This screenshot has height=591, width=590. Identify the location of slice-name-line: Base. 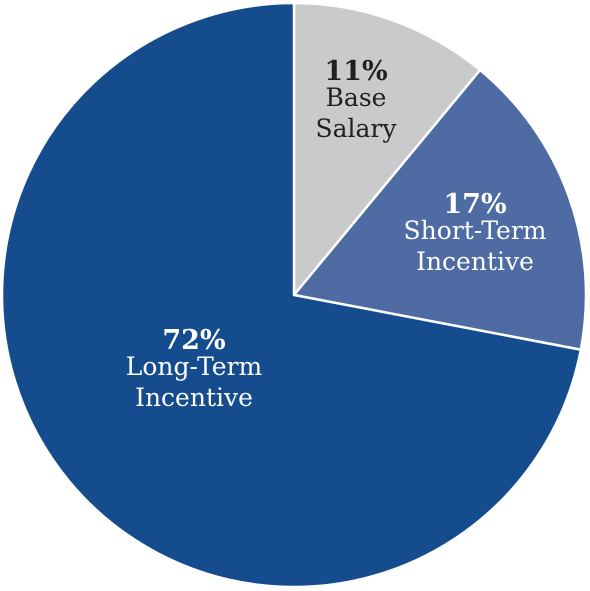
(356, 97).